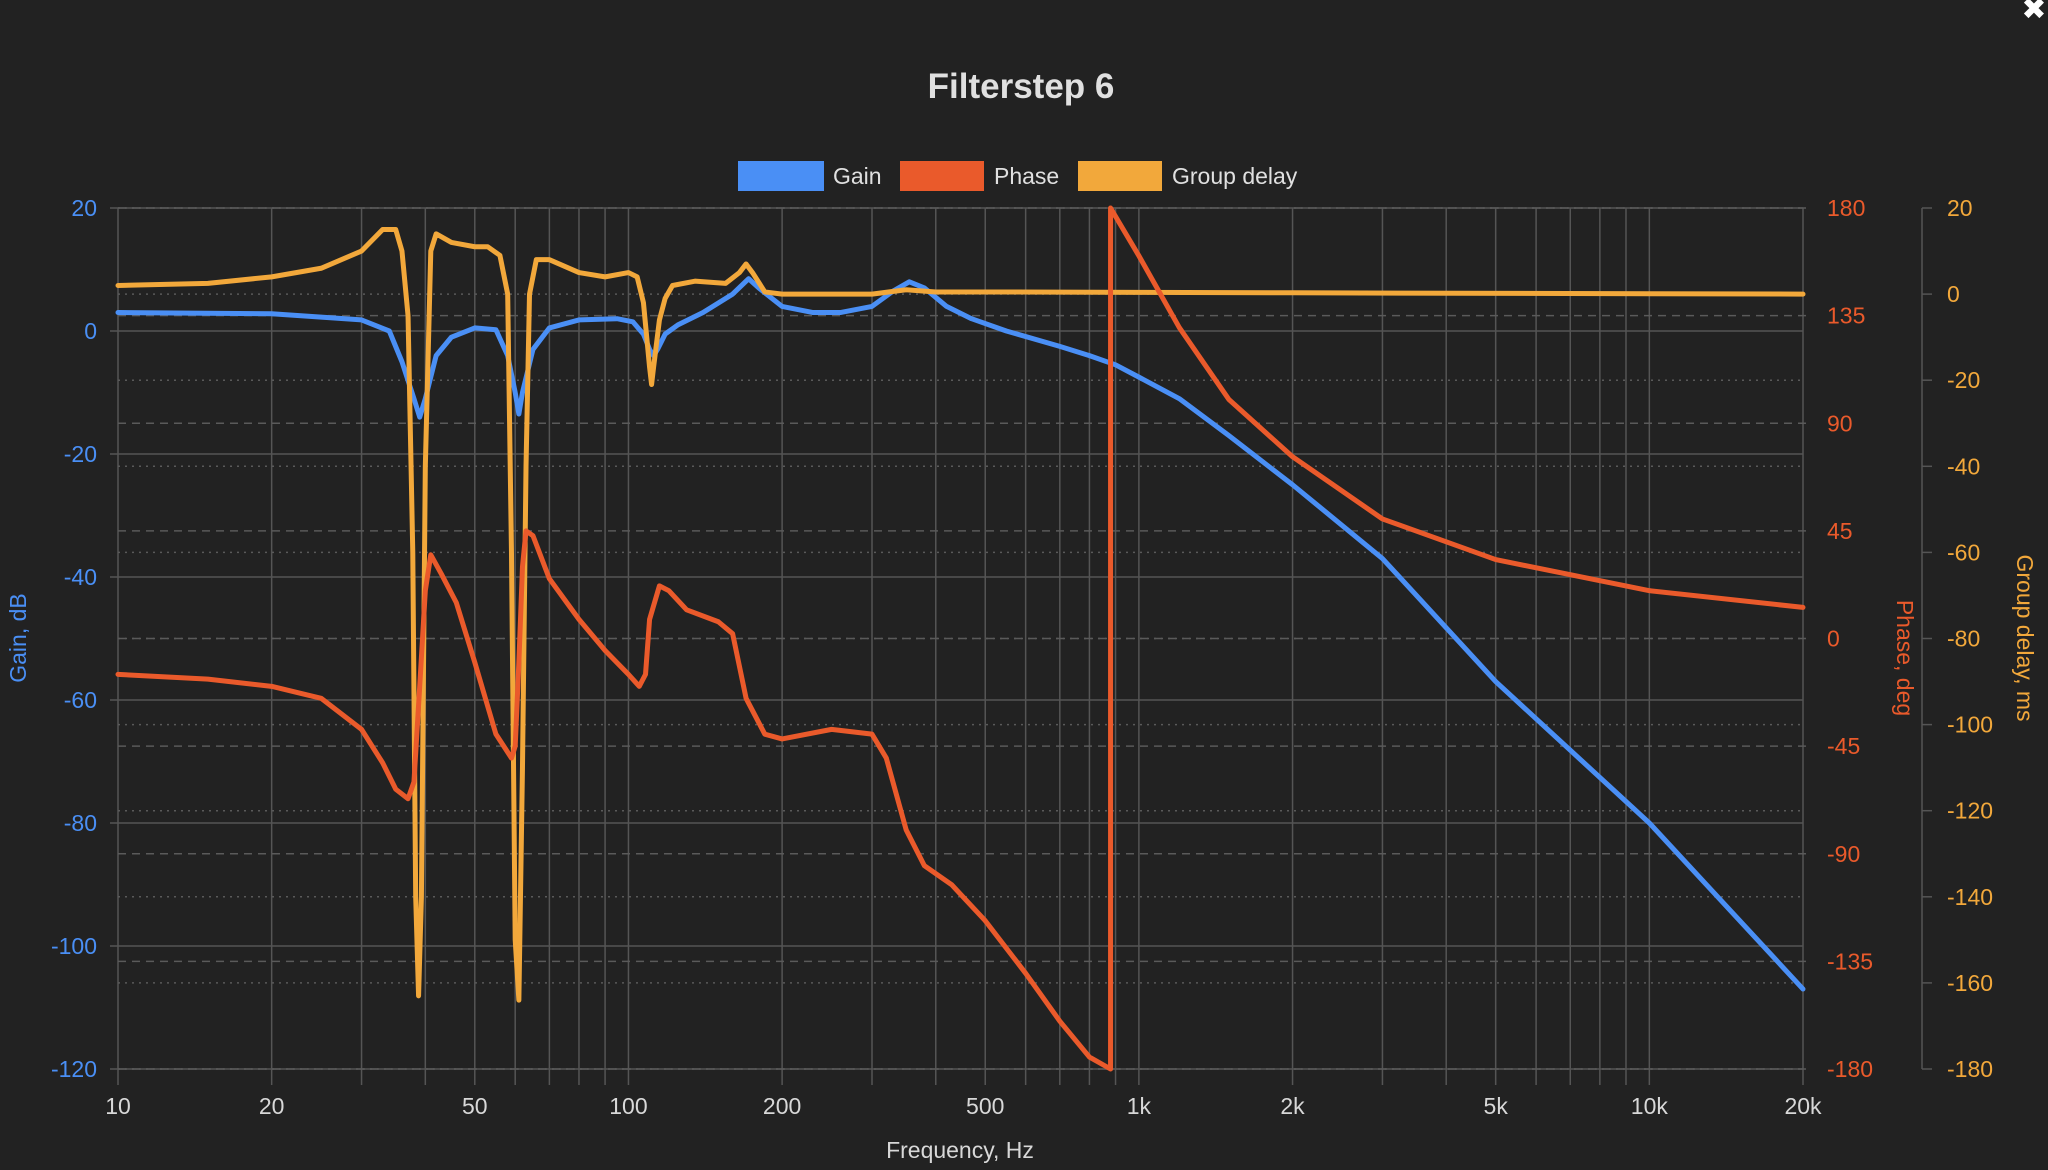 This screenshot has width=2048, height=1170. I want to click on gain-tick-label: -60, so click(80, 700).